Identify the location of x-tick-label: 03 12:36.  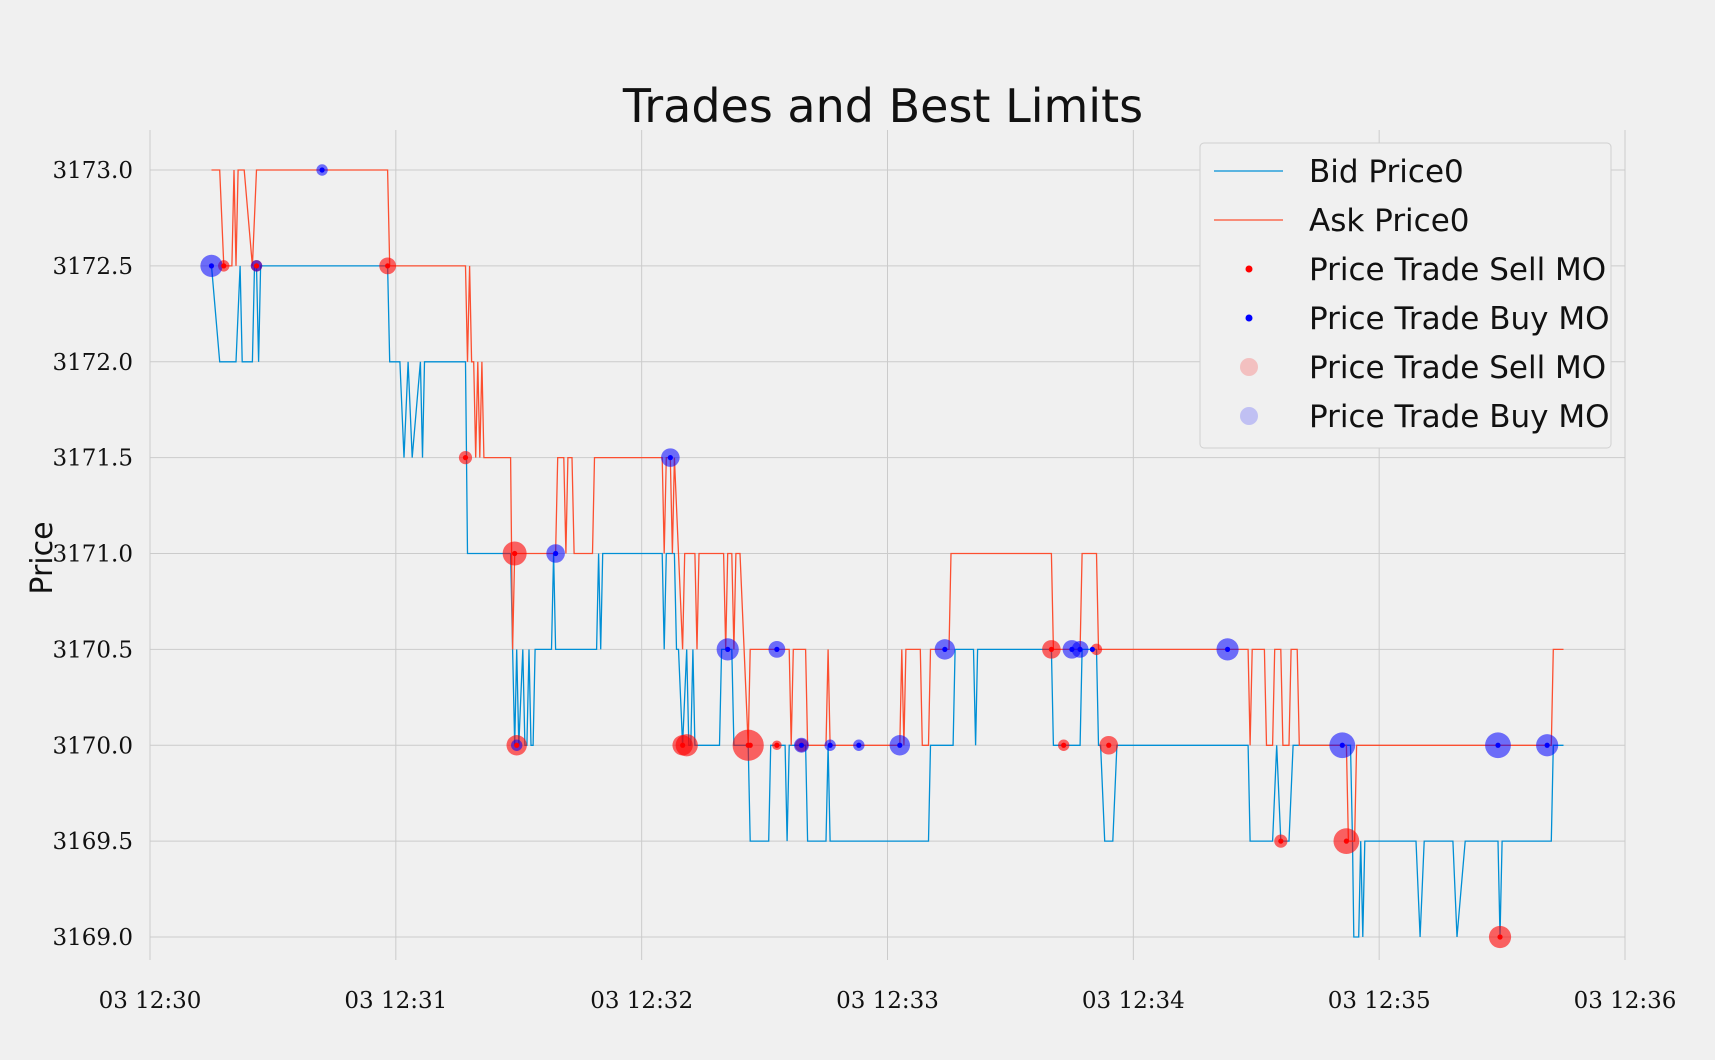
(1625, 1001).